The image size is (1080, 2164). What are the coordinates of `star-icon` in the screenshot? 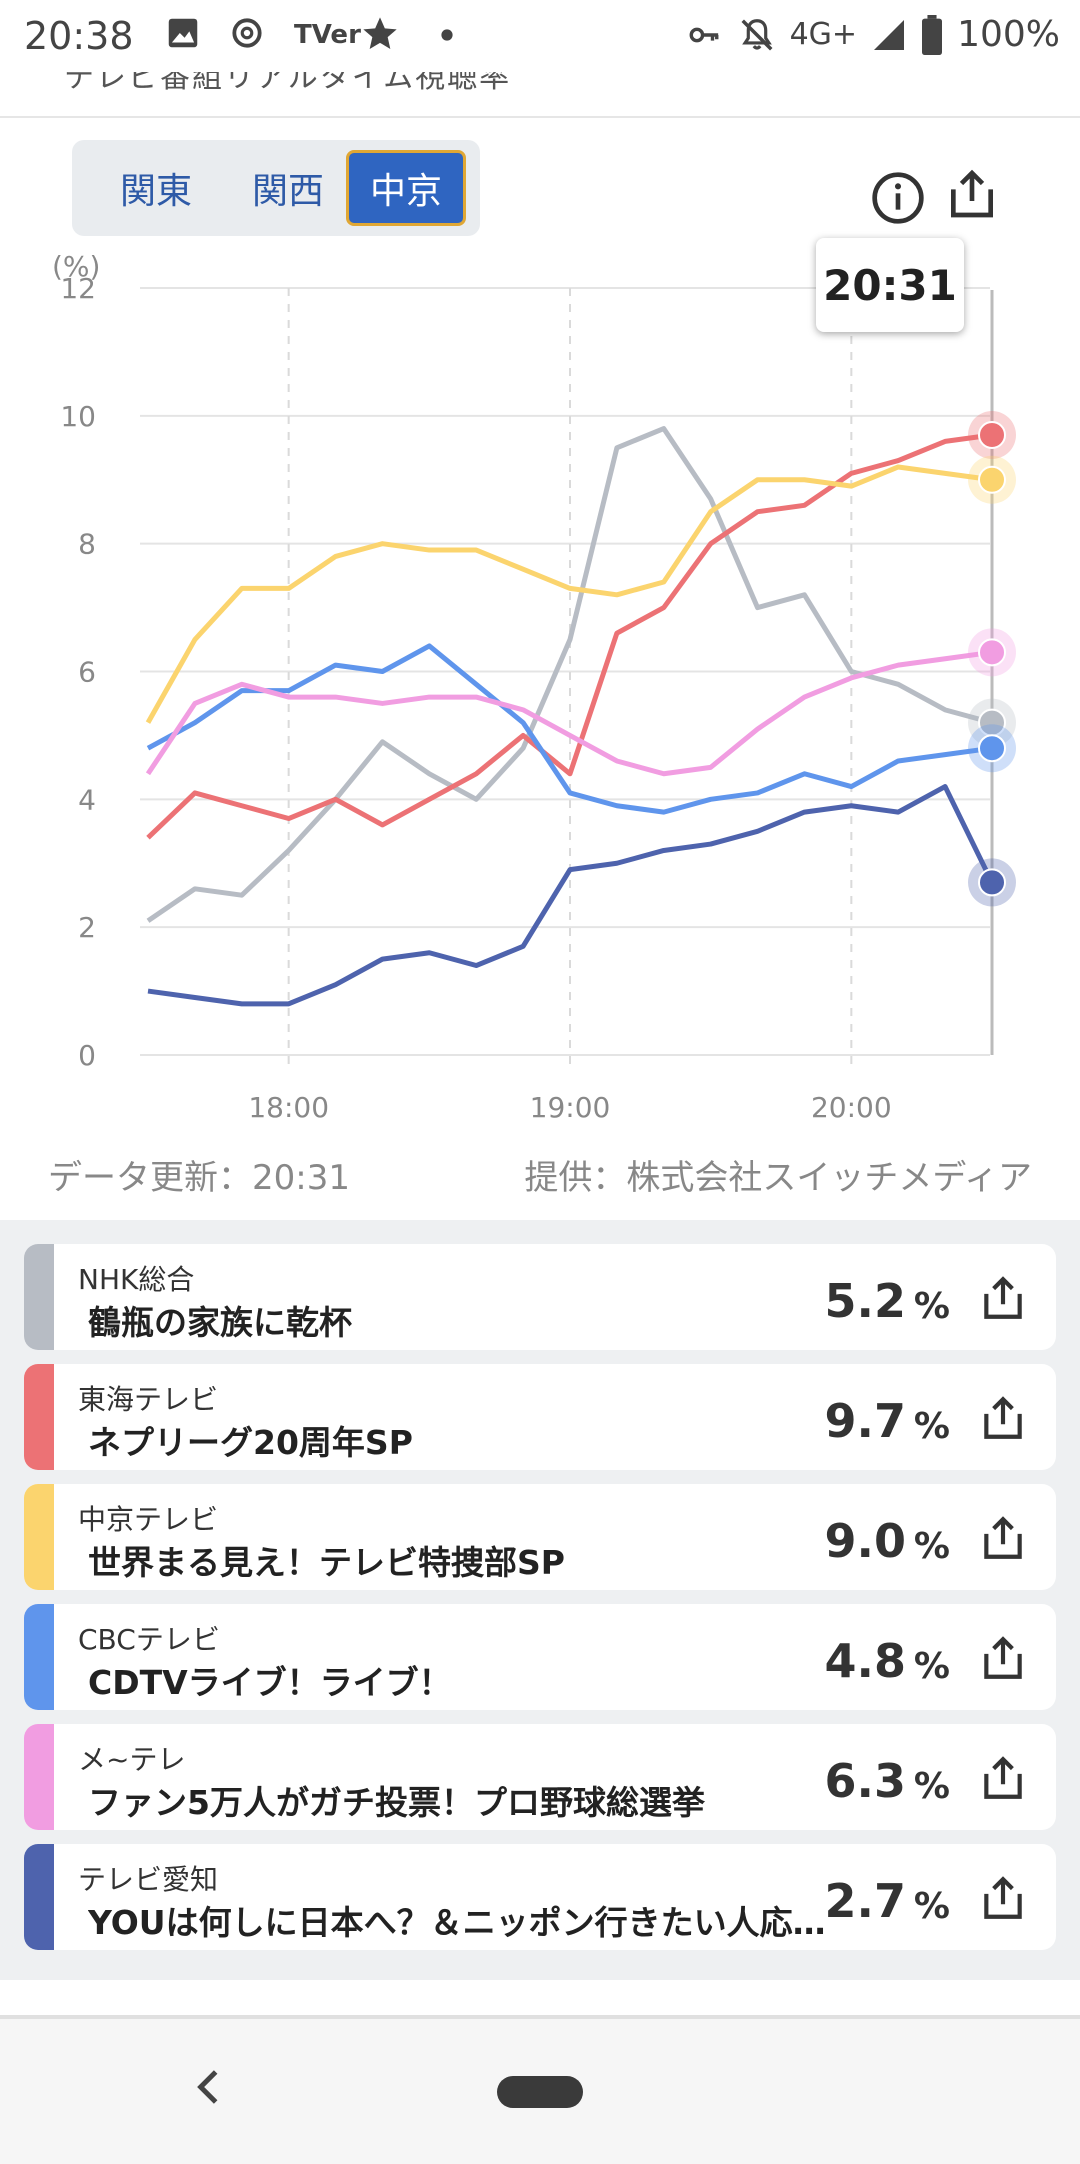 It's located at (380, 33).